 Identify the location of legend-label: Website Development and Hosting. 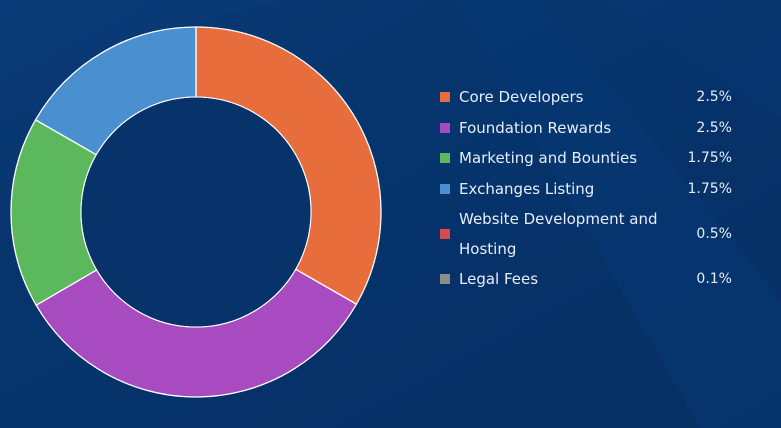
(558, 234).